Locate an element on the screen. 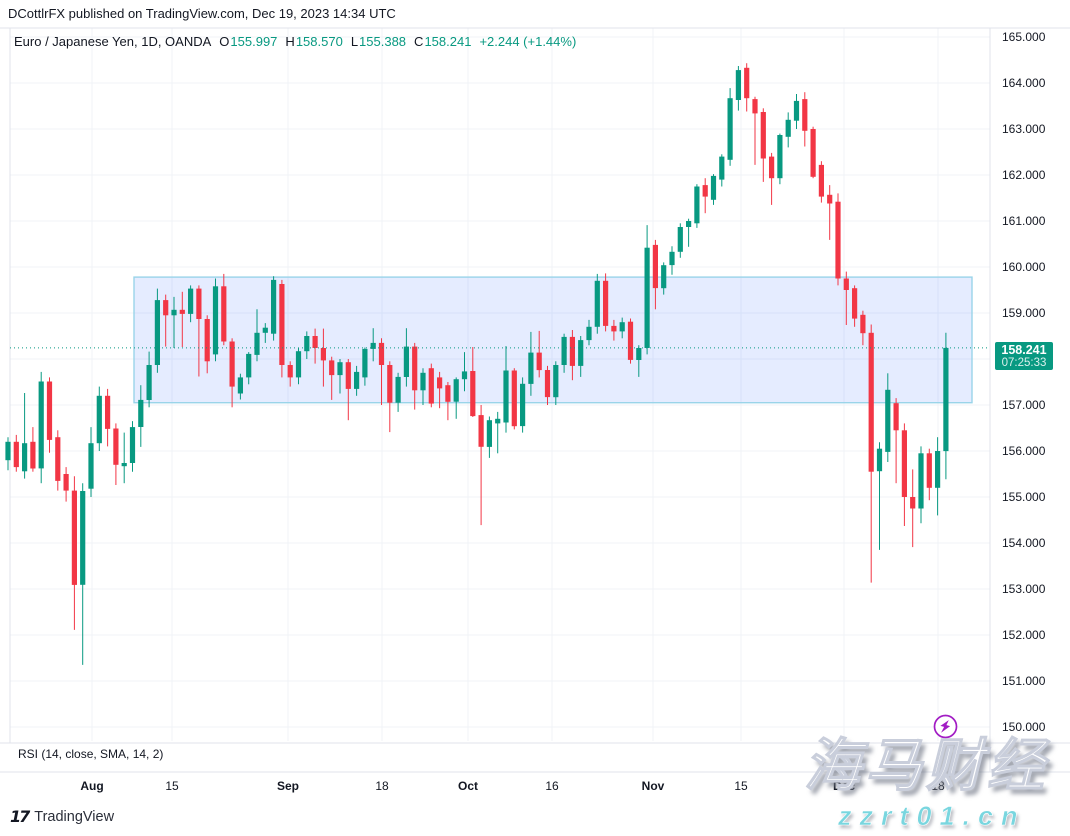 The width and height of the screenshot is (1070, 836). y-axis-label: 161.000 is located at coordinates (1024, 221).